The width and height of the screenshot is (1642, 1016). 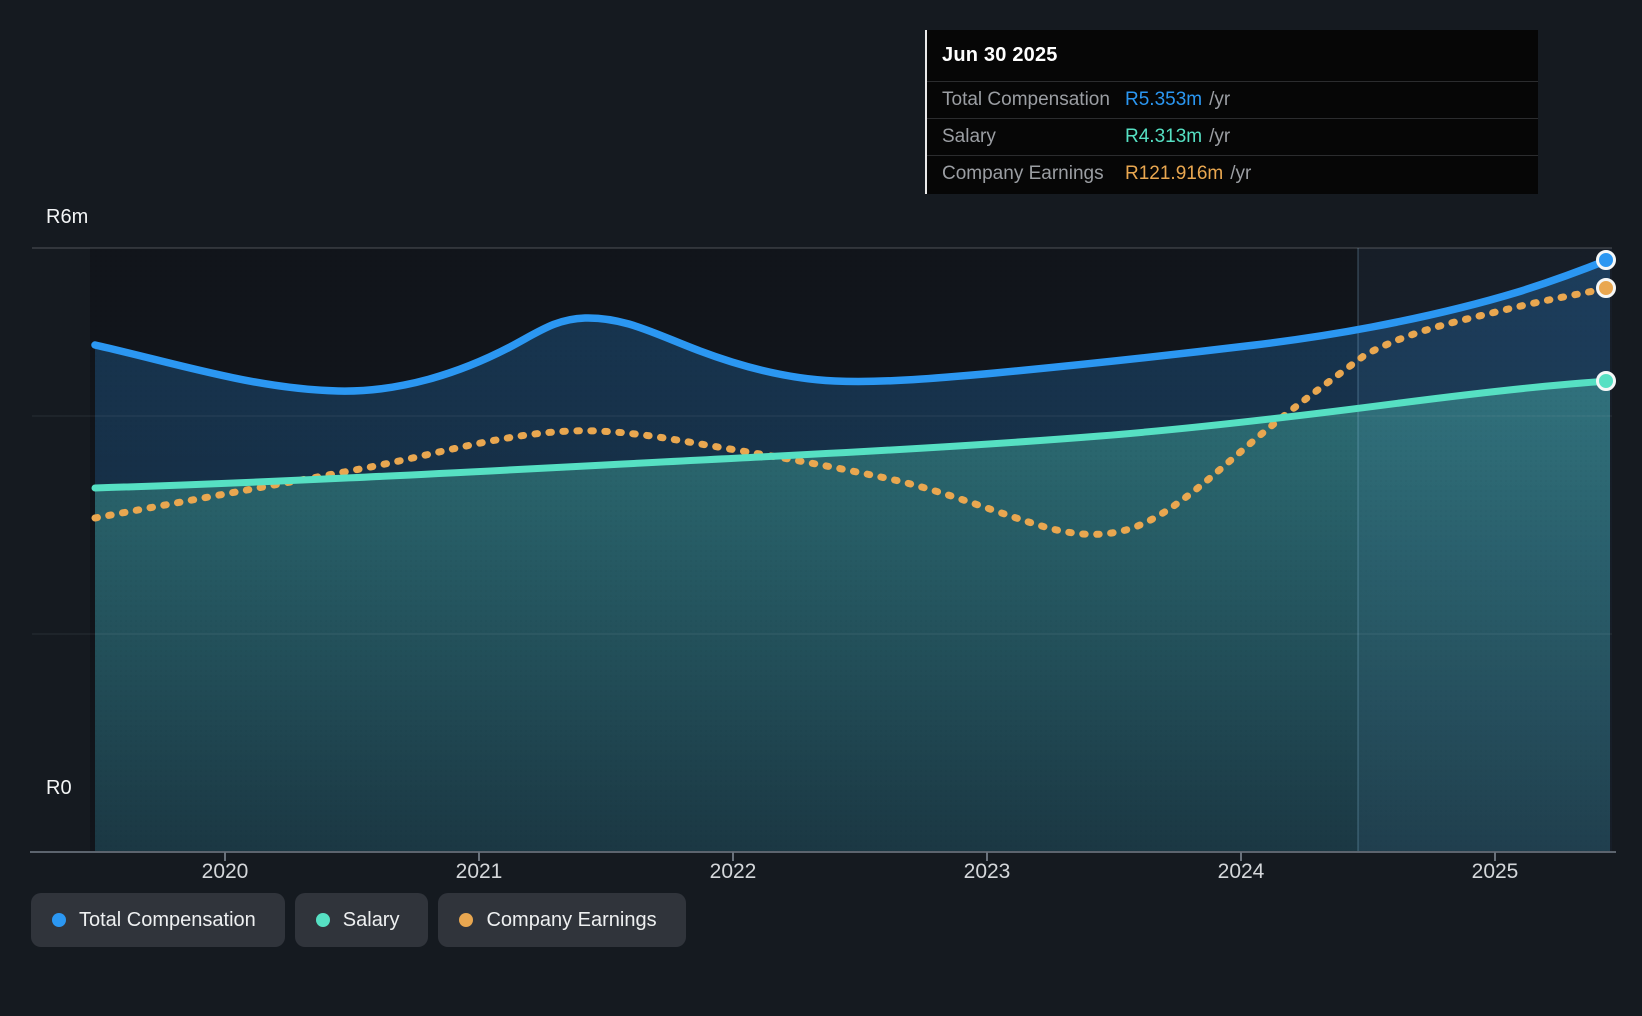 I want to click on tooltip-label: Total Compensation, so click(x=1026, y=99).